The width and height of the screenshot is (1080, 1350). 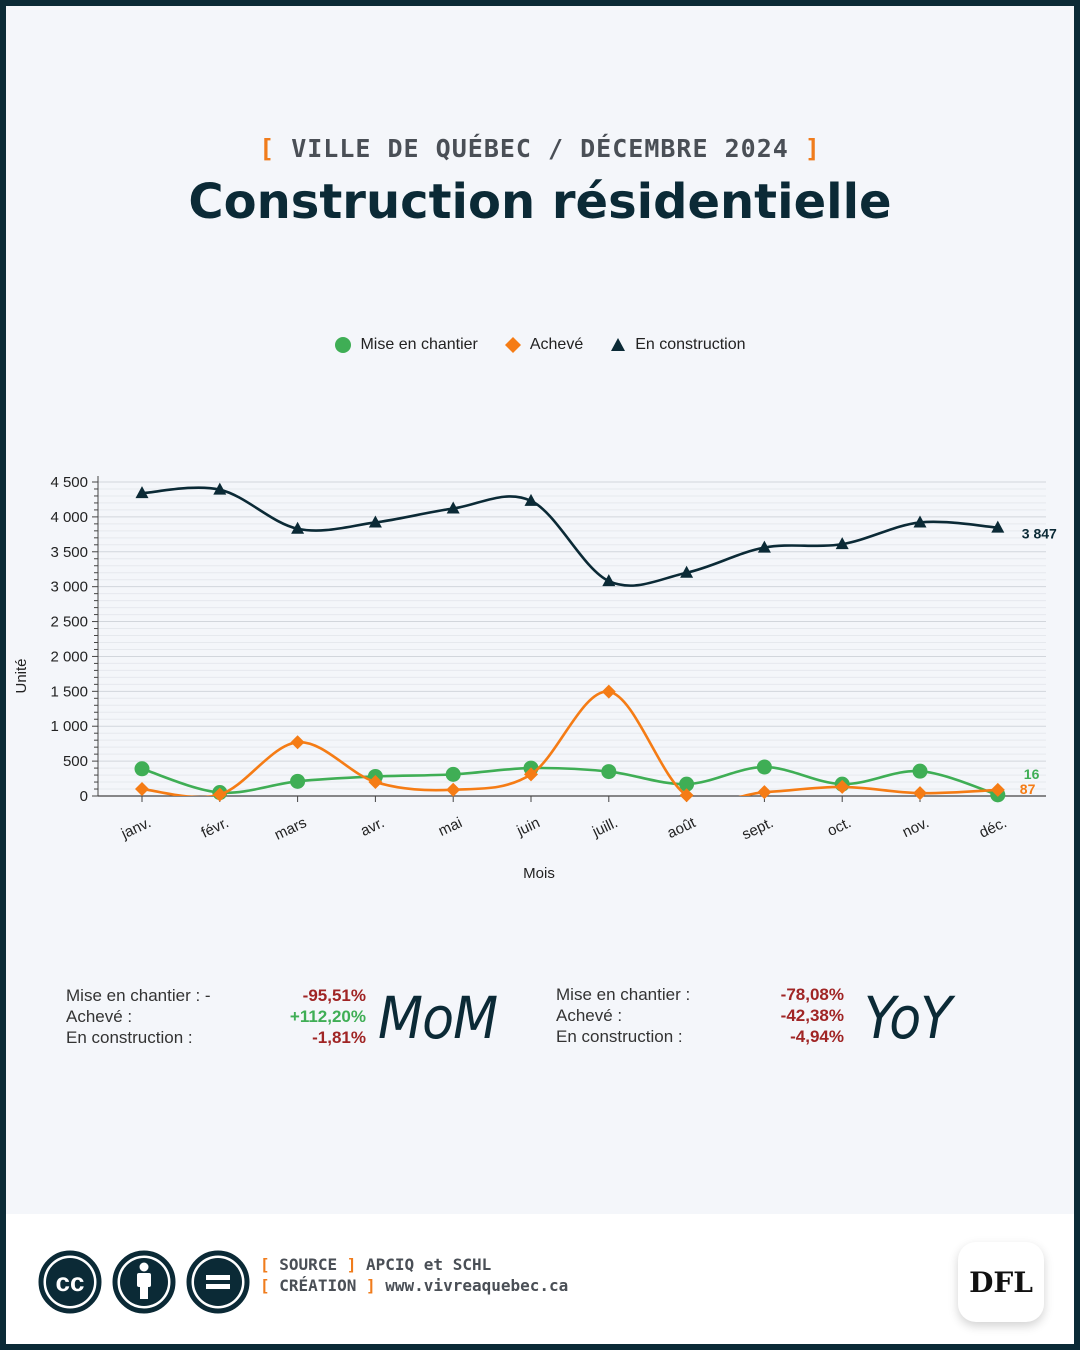 I want to click on y-axis-title: Unité, so click(x=21, y=675).